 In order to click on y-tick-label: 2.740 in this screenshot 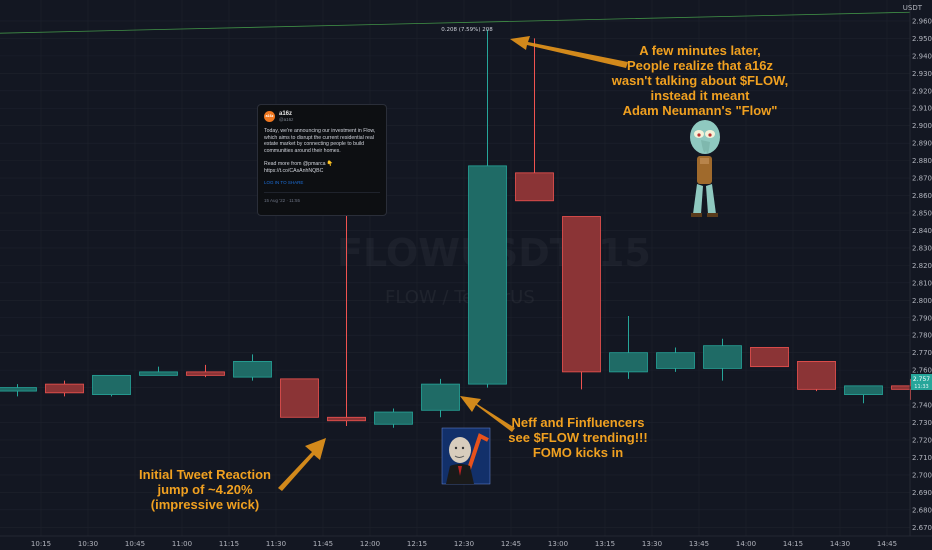, I will do `click(922, 406)`.